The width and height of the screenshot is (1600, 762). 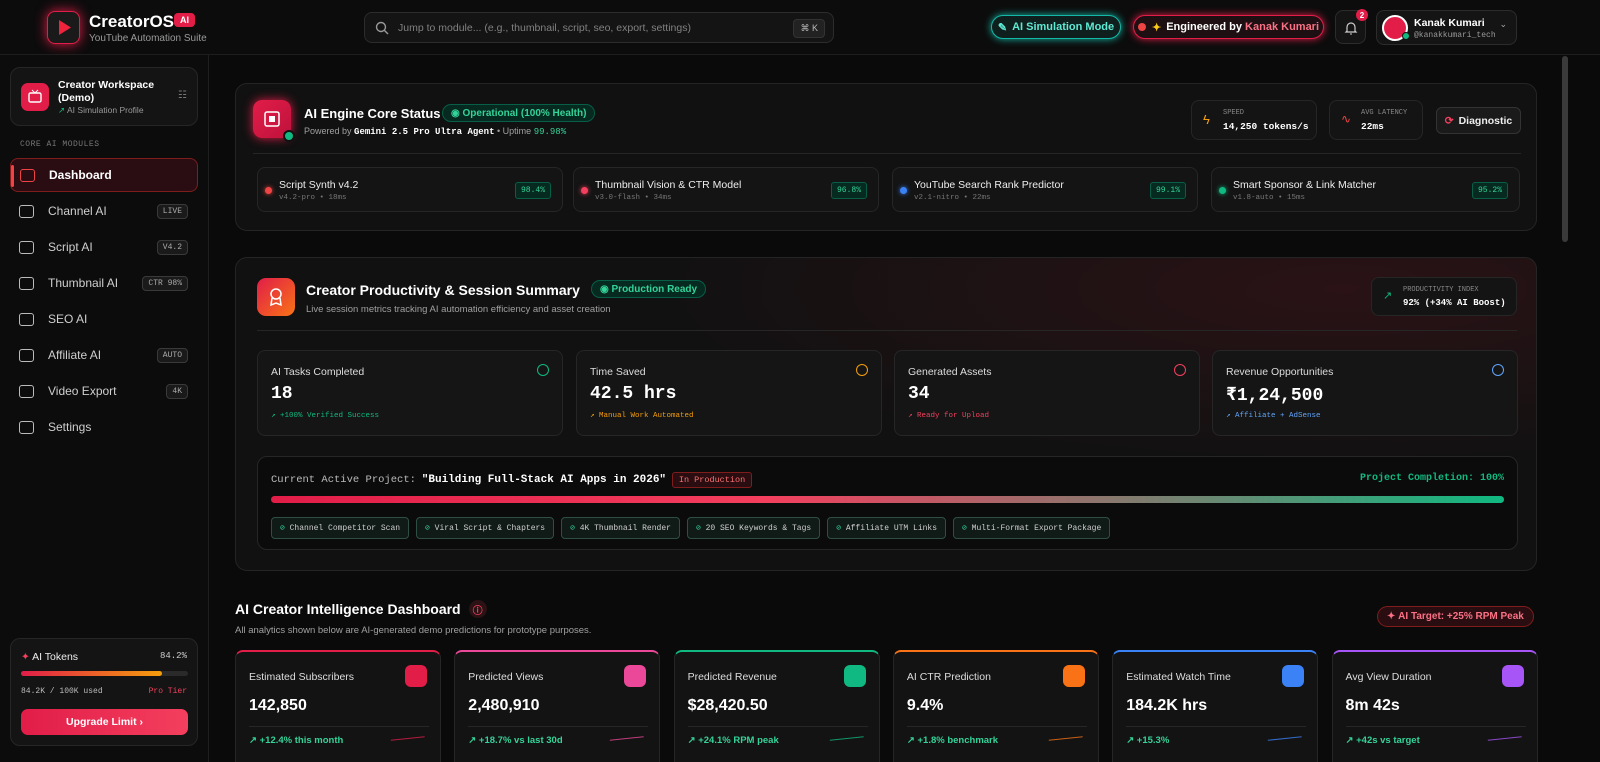 What do you see at coordinates (758, 528) in the screenshot?
I see `step-label: 20 SEO Keywords & Tags` at bounding box center [758, 528].